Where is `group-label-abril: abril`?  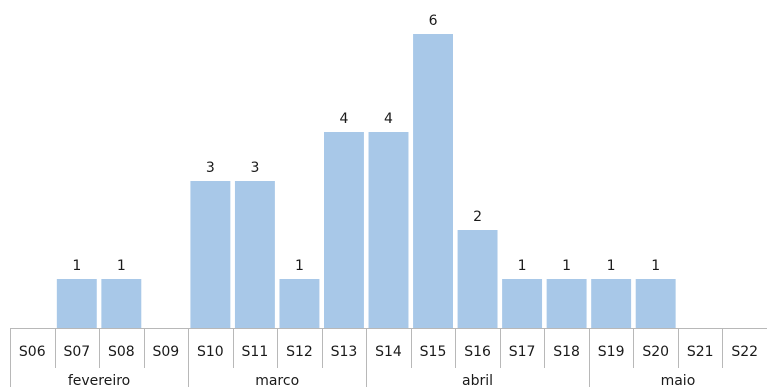 group-label-abril: abril is located at coordinates (477, 380).